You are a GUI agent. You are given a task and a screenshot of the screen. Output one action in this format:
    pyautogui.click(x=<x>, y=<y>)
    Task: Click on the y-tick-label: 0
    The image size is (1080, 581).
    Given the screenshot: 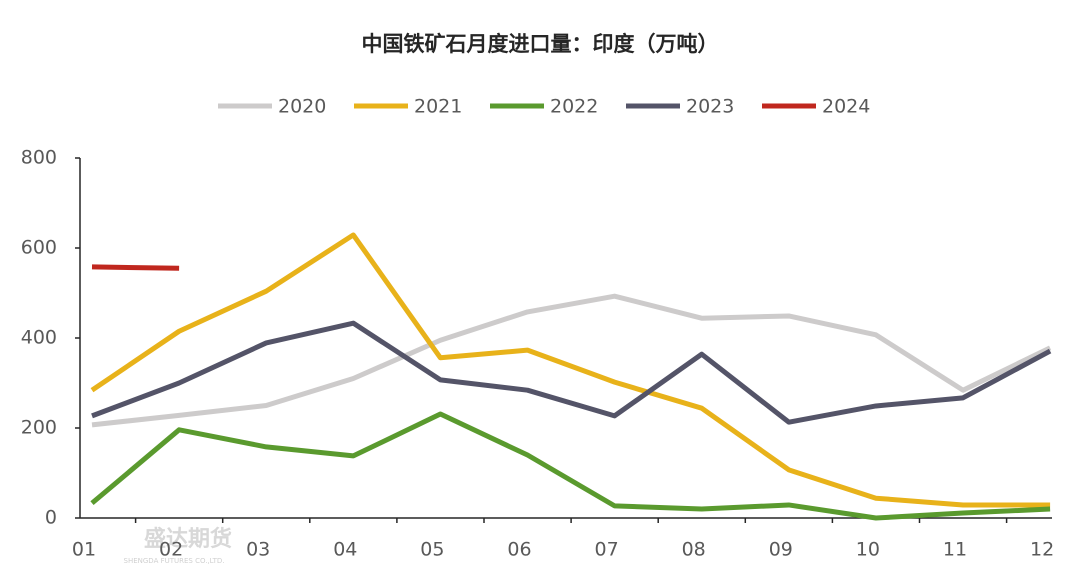 What is the action you would take?
    pyautogui.click(x=51, y=518)
    